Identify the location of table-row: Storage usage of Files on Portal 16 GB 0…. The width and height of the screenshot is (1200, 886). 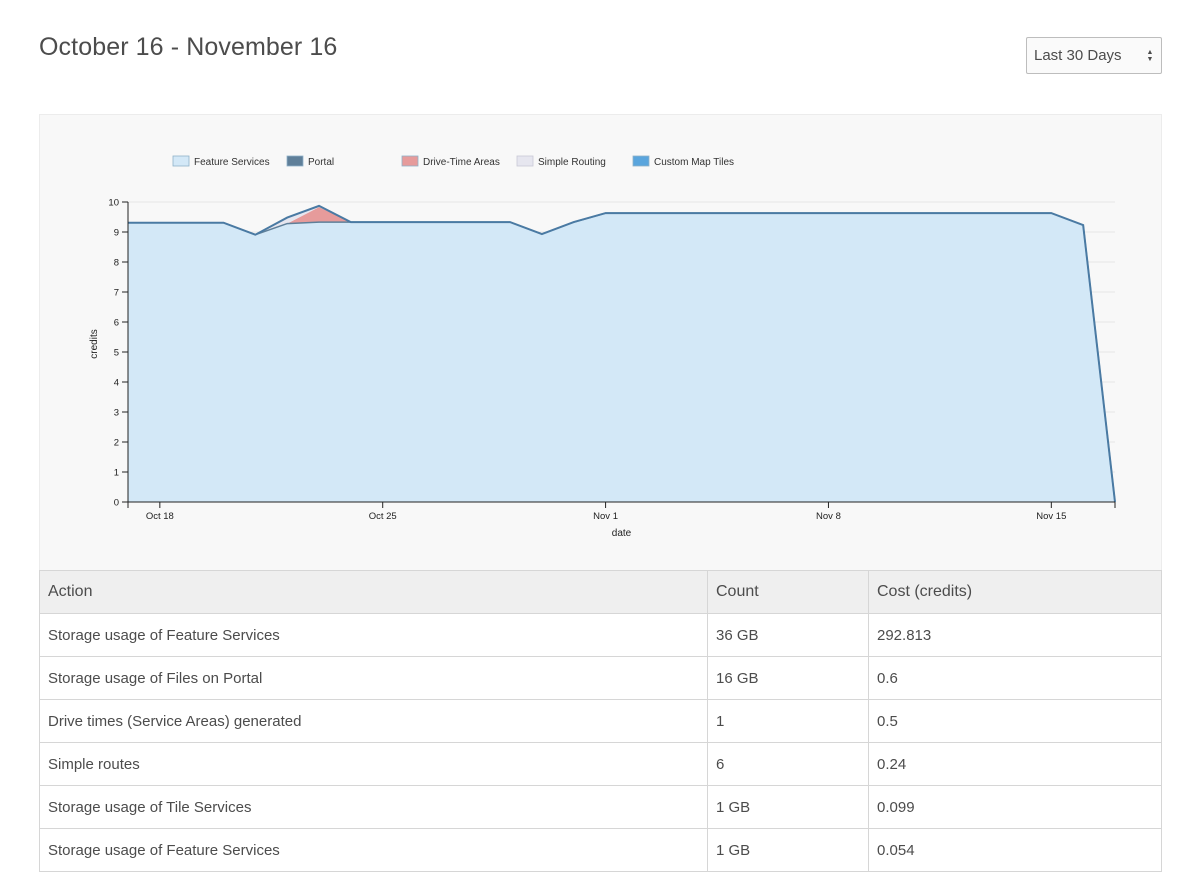
(600, 678).